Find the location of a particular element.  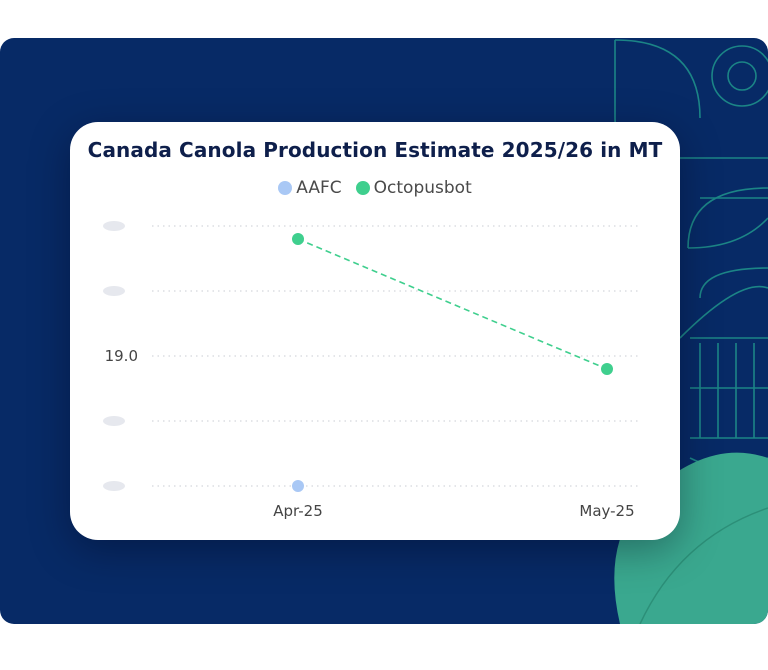

legend-item-octopusbot: Octopusbot is located at coordinates (413, 188).